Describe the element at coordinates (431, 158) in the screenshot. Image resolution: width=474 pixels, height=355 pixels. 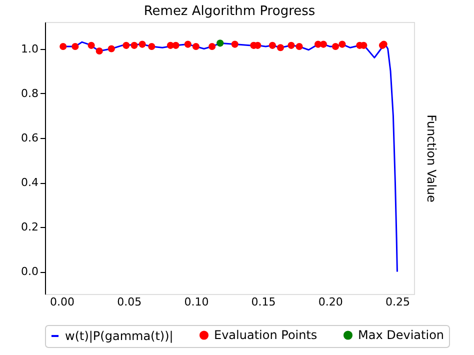
I see `y-axis-title: Function Value` at that location.